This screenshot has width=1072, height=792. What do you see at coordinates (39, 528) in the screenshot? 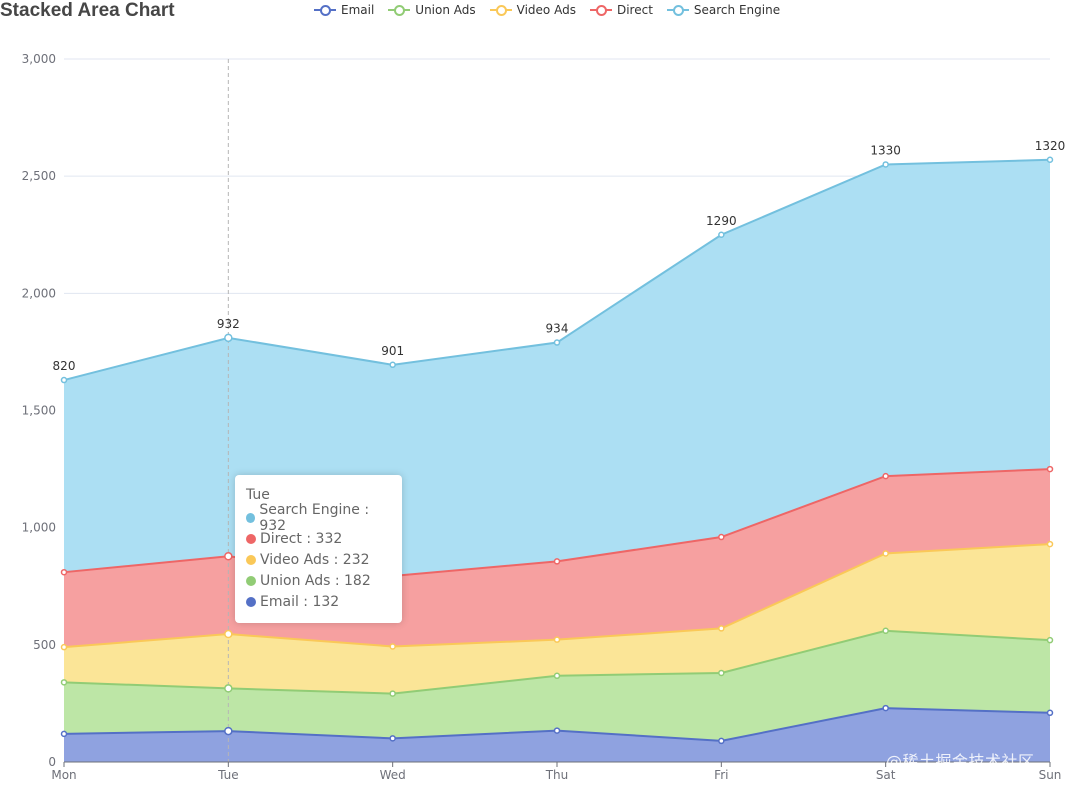
I see `y-tick-label: 1,000` at bounding box center [39, 528].